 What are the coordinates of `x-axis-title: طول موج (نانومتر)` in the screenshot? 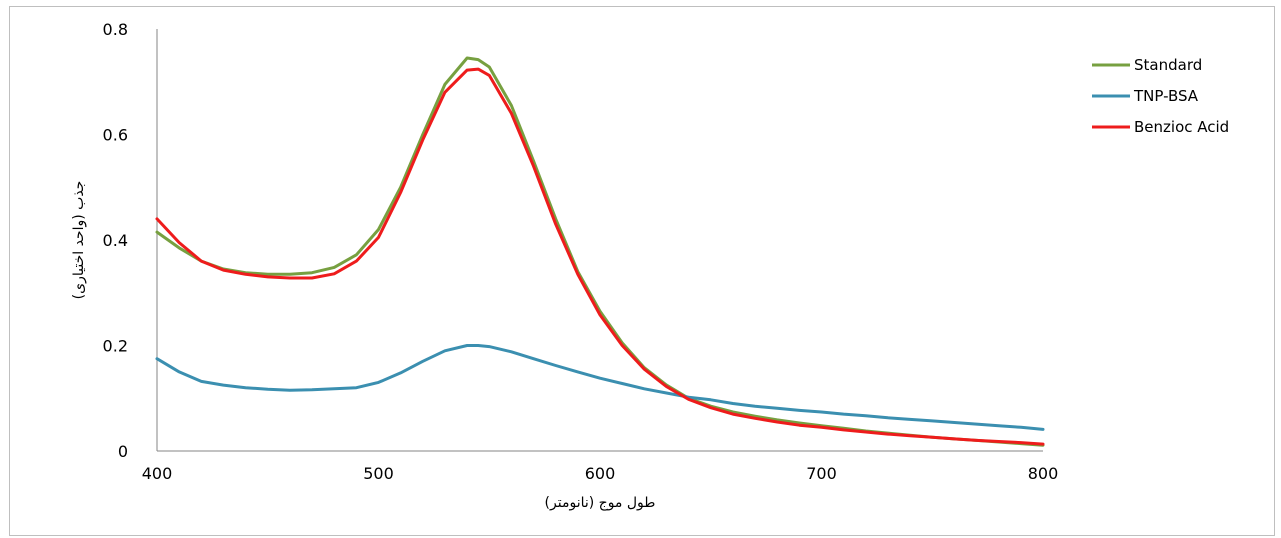 It's located at (600, 503).